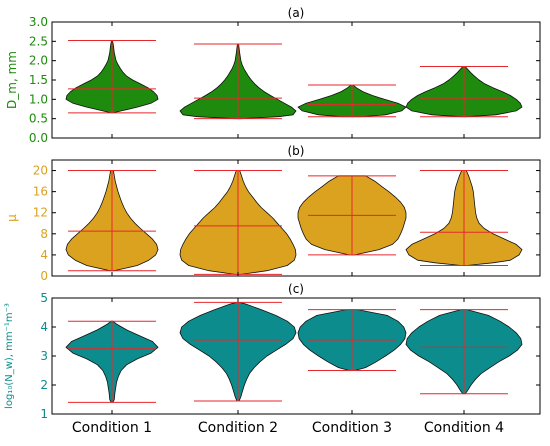  I want to click on y-tick-label: 1.5, so click(38, 80).